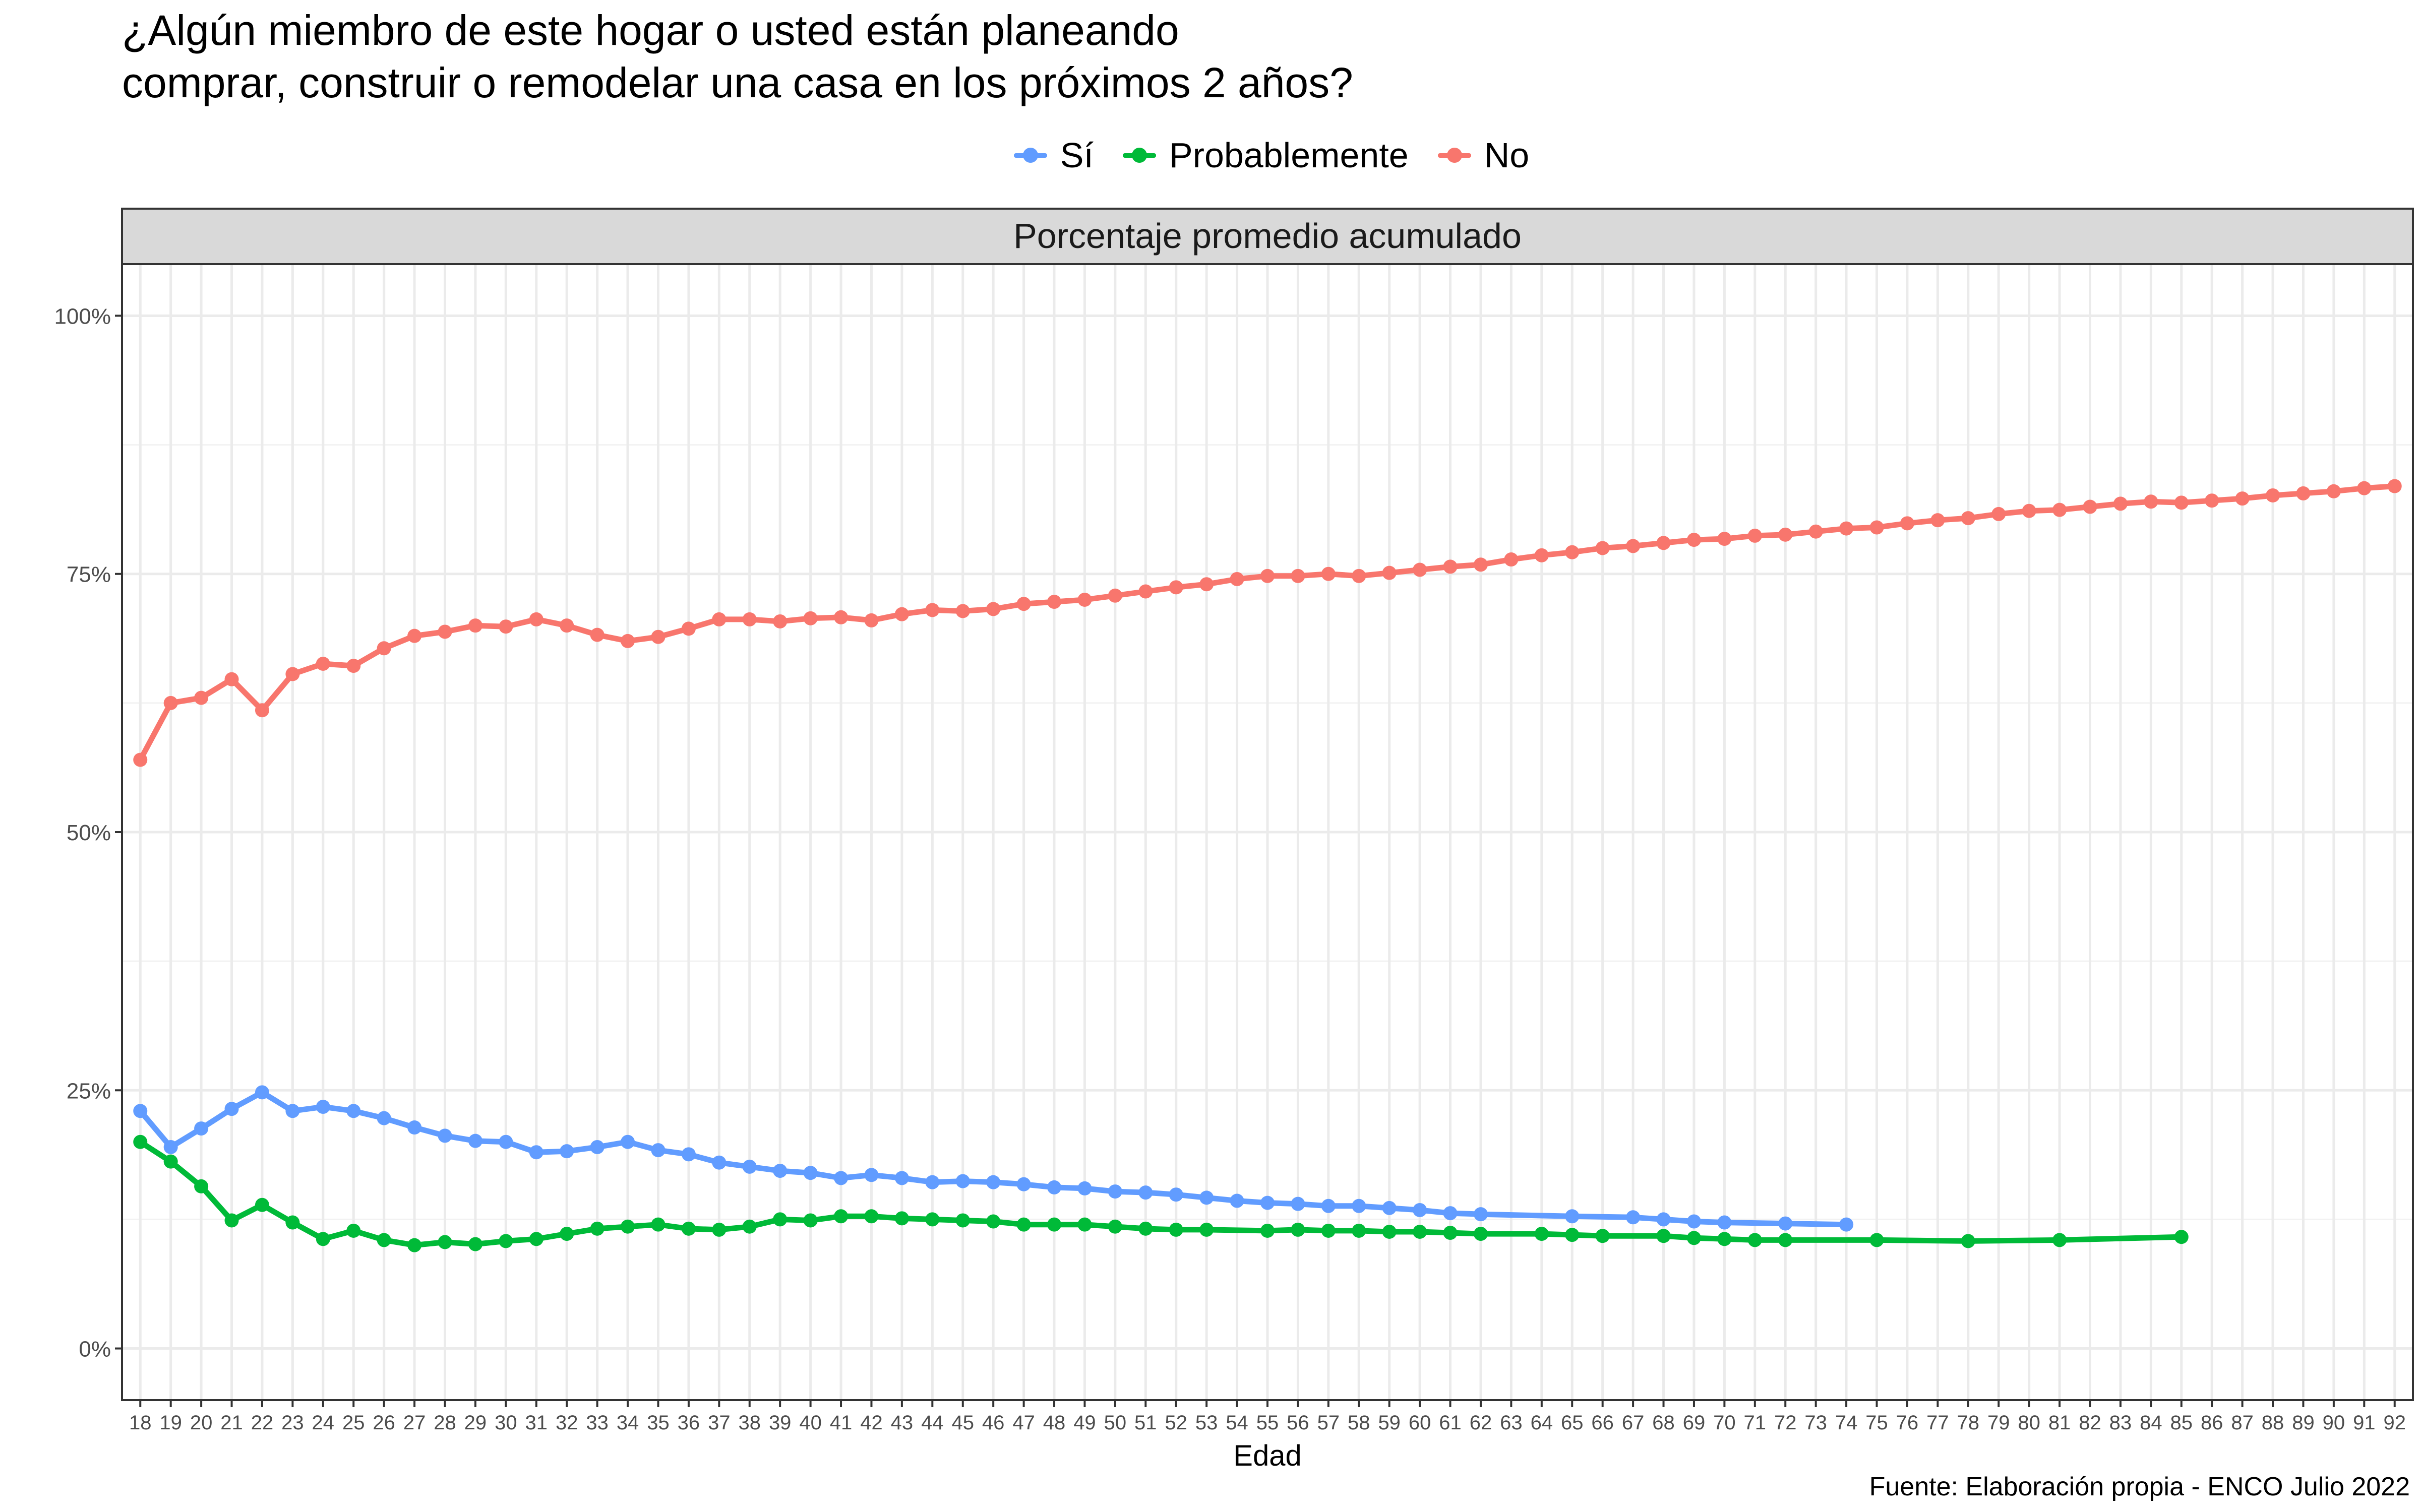 The width and height of the screenshot is (2420, 1512). Describe the element at coordinates (1724, 1423) in the screenshot. I see `x-tick-label: 70` at that location.